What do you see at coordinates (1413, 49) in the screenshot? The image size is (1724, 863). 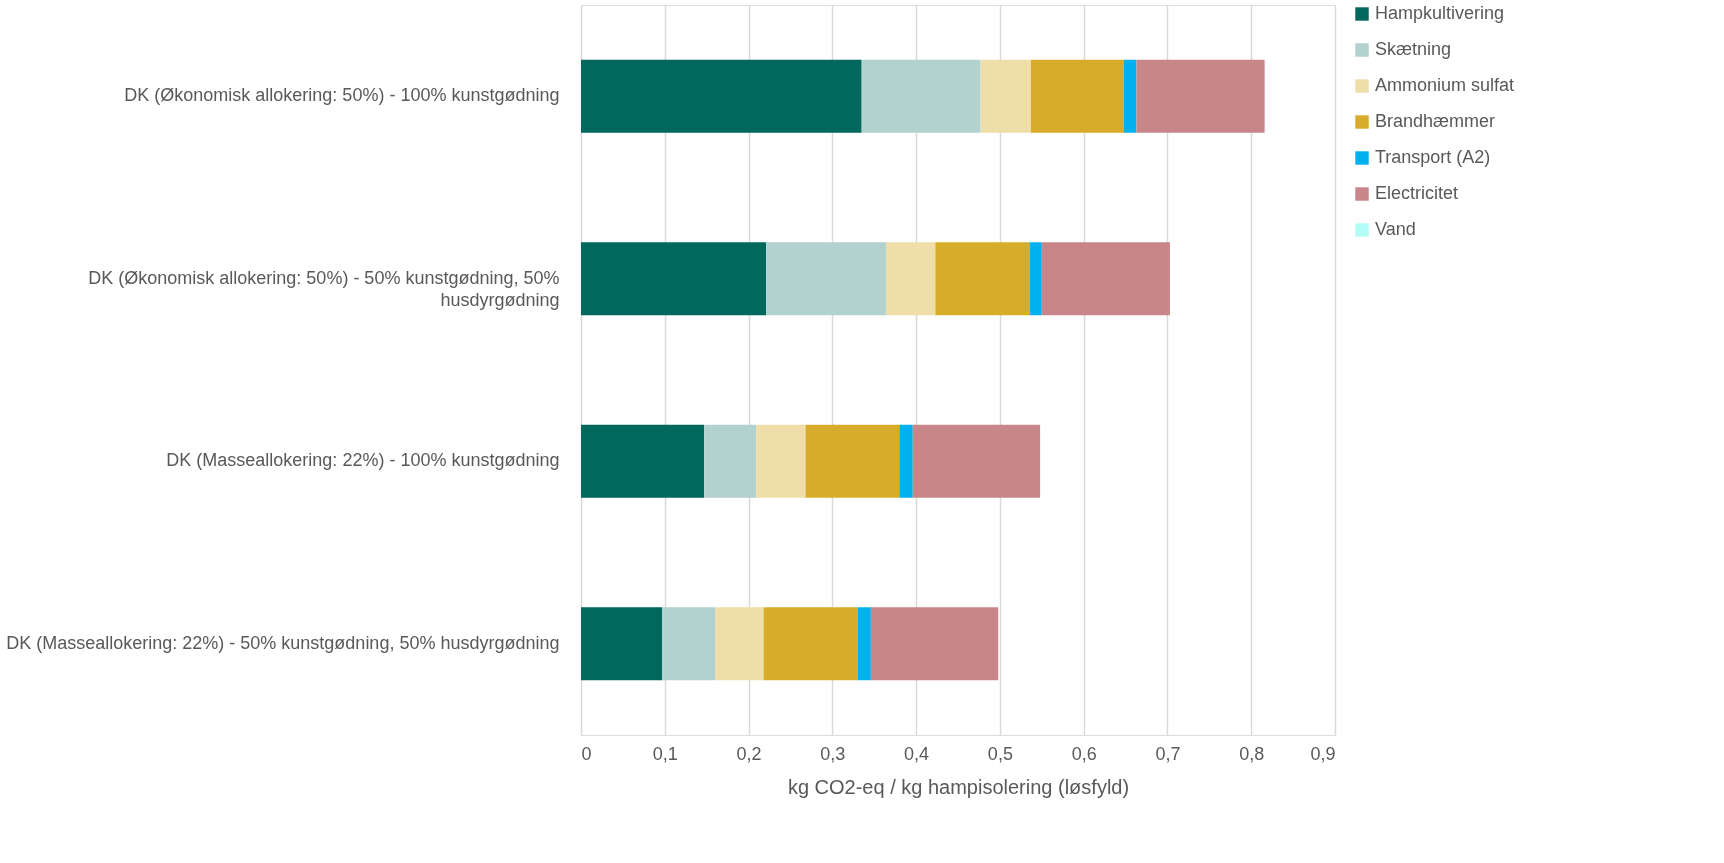 I see `legend-label: Skætning` at bounding box center [1413, 49].